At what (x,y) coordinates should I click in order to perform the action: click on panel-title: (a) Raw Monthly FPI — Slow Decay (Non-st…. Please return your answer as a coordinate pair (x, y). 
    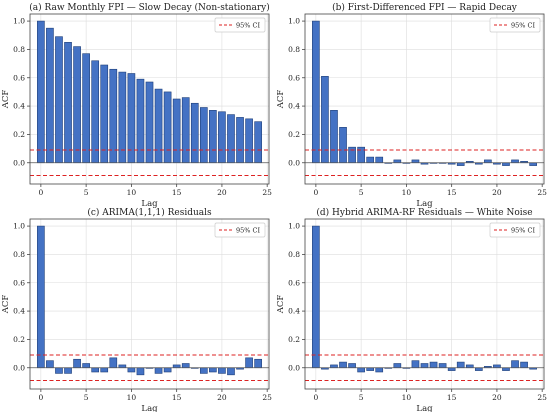
    Looking at the image, I should click on (149, 7).